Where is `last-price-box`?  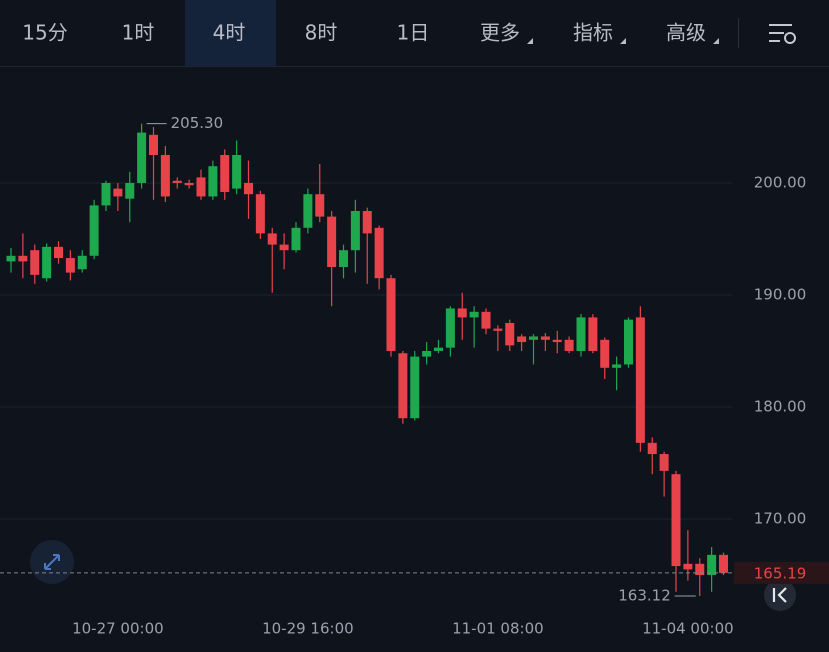 last-price-box is located at coordinates (781, 572).